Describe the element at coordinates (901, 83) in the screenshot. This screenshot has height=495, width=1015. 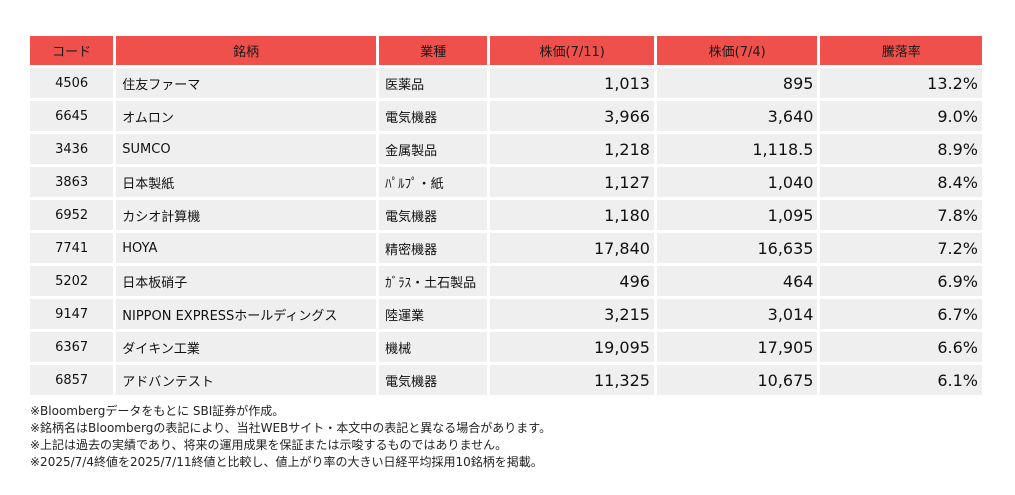
I see `cell-change: 13.2%` at that location.